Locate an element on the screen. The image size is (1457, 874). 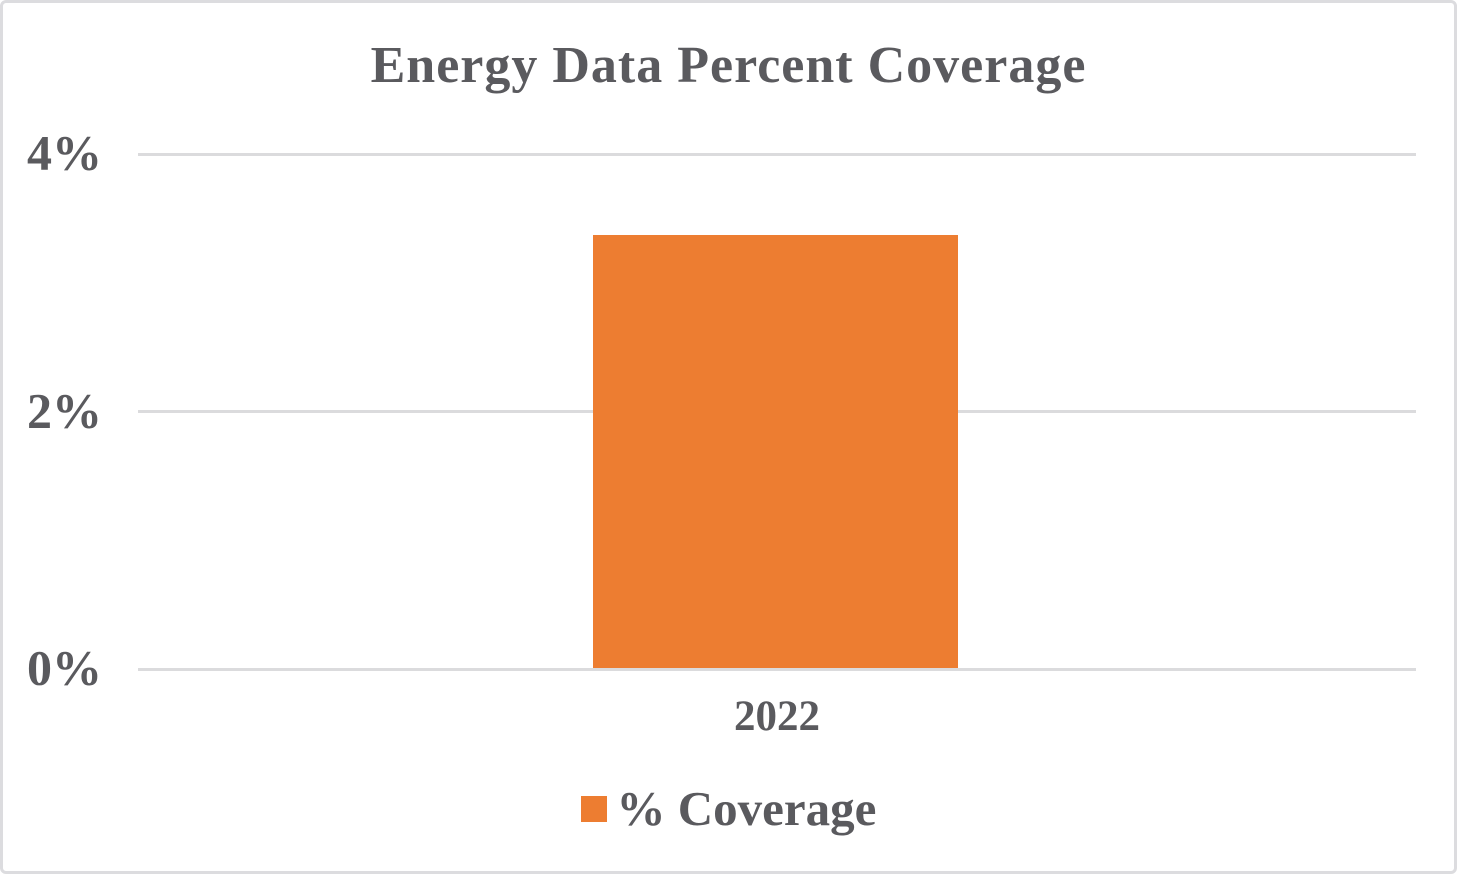
legend-swatch-icon is located at coordinates (593, 808).